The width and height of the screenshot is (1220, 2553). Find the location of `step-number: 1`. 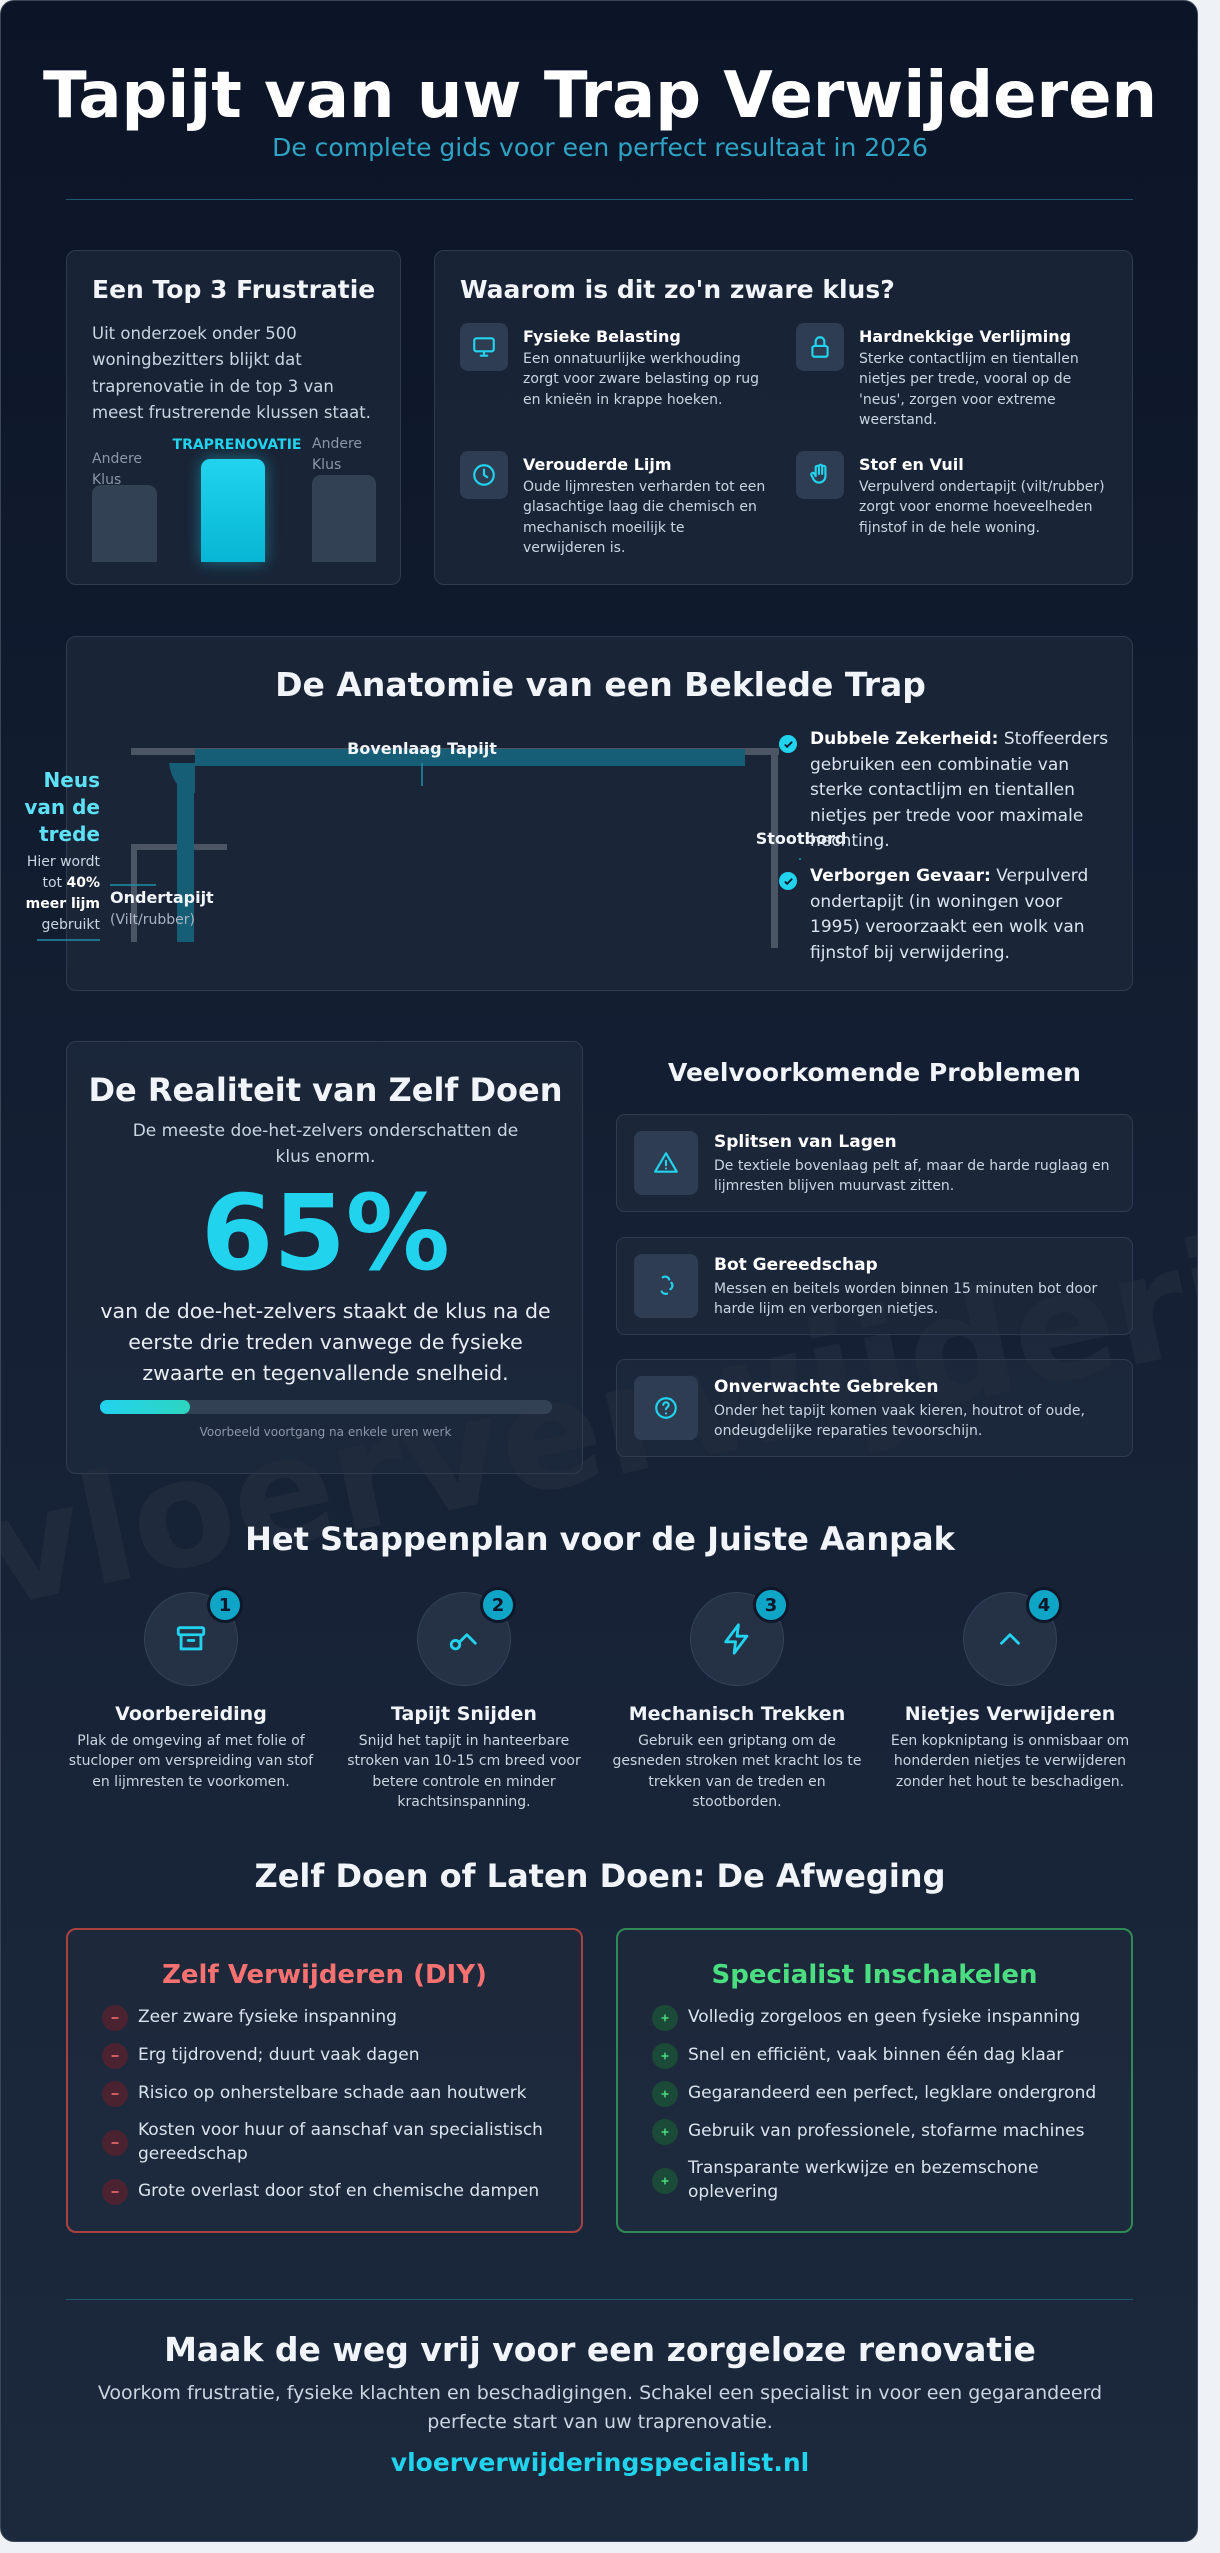

step-number: 1 is located at coordinates (225, 1605).